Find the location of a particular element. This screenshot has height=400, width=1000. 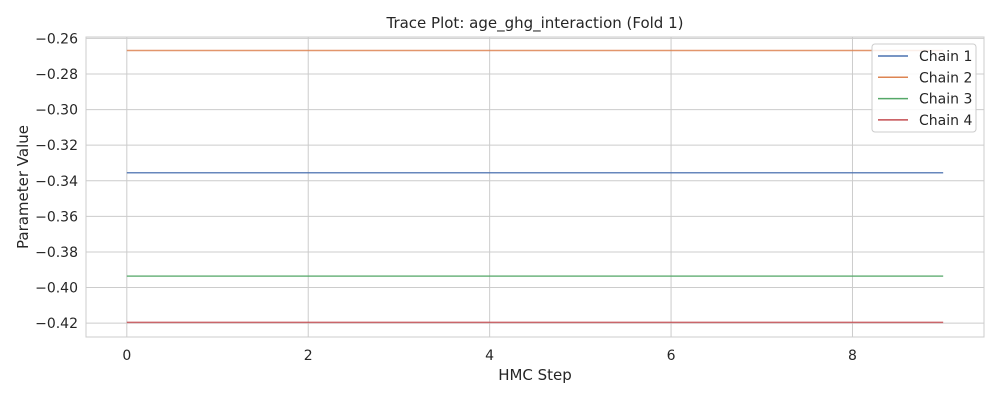

legend-label: Chain 4 is located at coordinates (945, 121).